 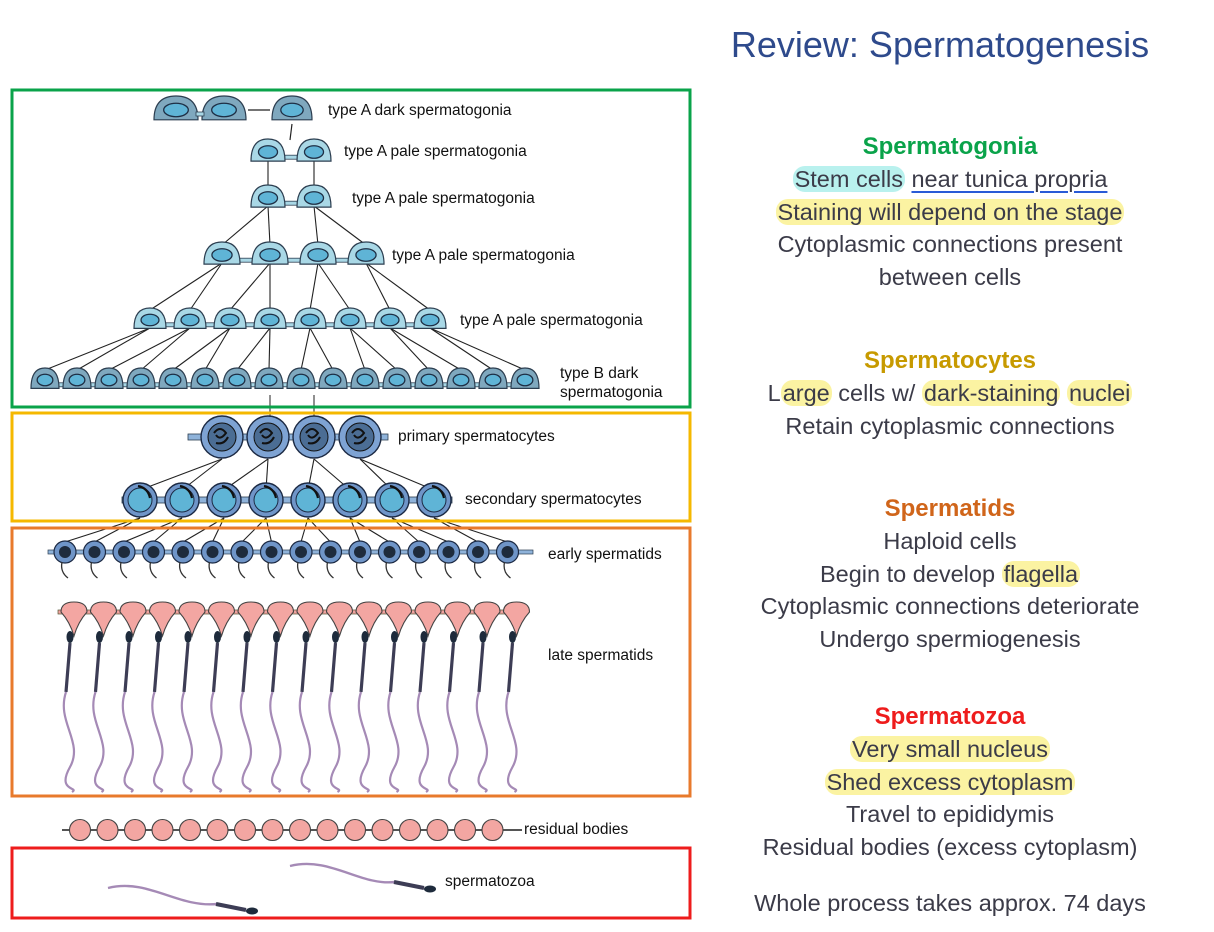 What do you see at coordinates (950, 716) in the screenshot?
I see `heading-spermatozoa: Spermatozoa` at bounding box center [950, 716].